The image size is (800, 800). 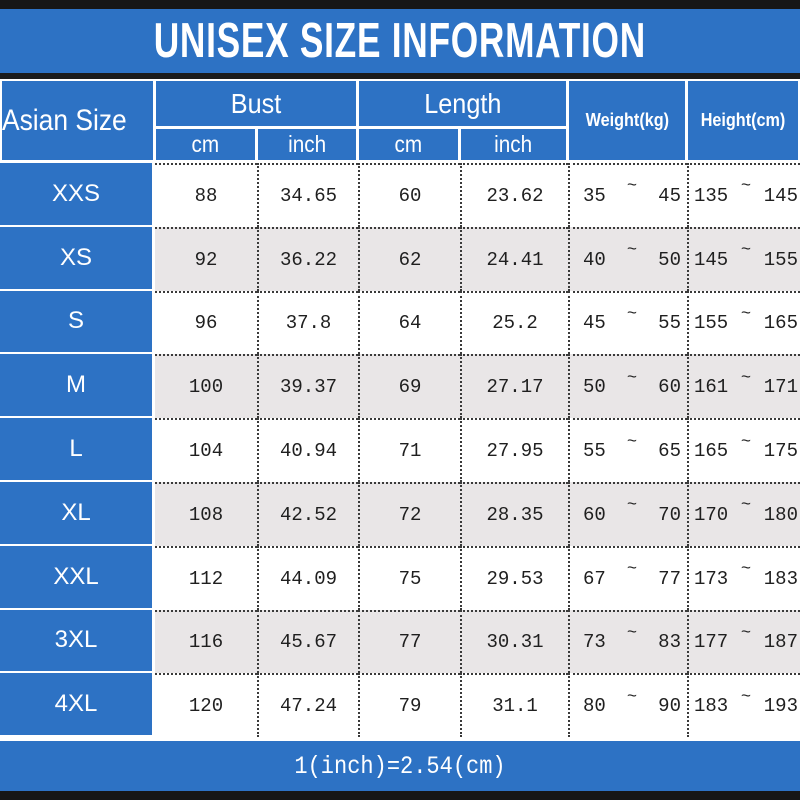 I want to click on header-bust: Bust, so click(x=256, y=103).